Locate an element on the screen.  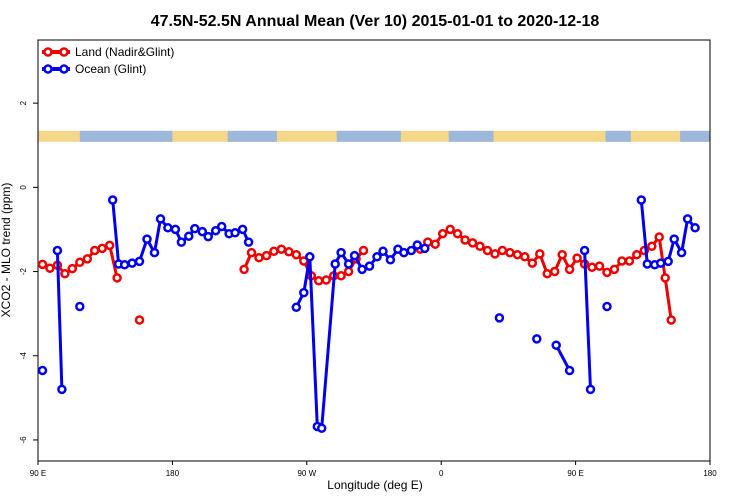
y-tick-label: 0 is located at coordinates (23, 187).